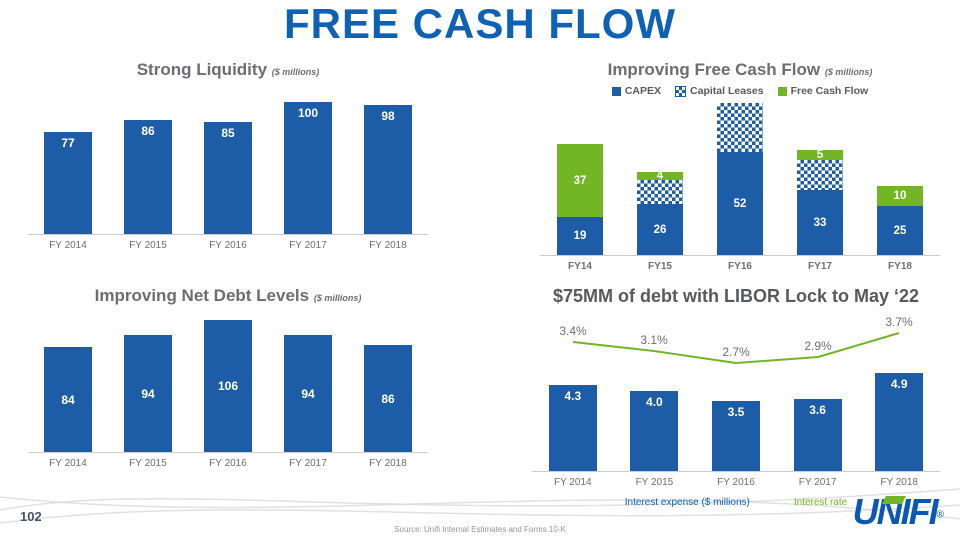 Image resolution: width=960 pixels, height=540 pixels. I want to click on free-cash-flow-segment: 37, so click(580, 180).